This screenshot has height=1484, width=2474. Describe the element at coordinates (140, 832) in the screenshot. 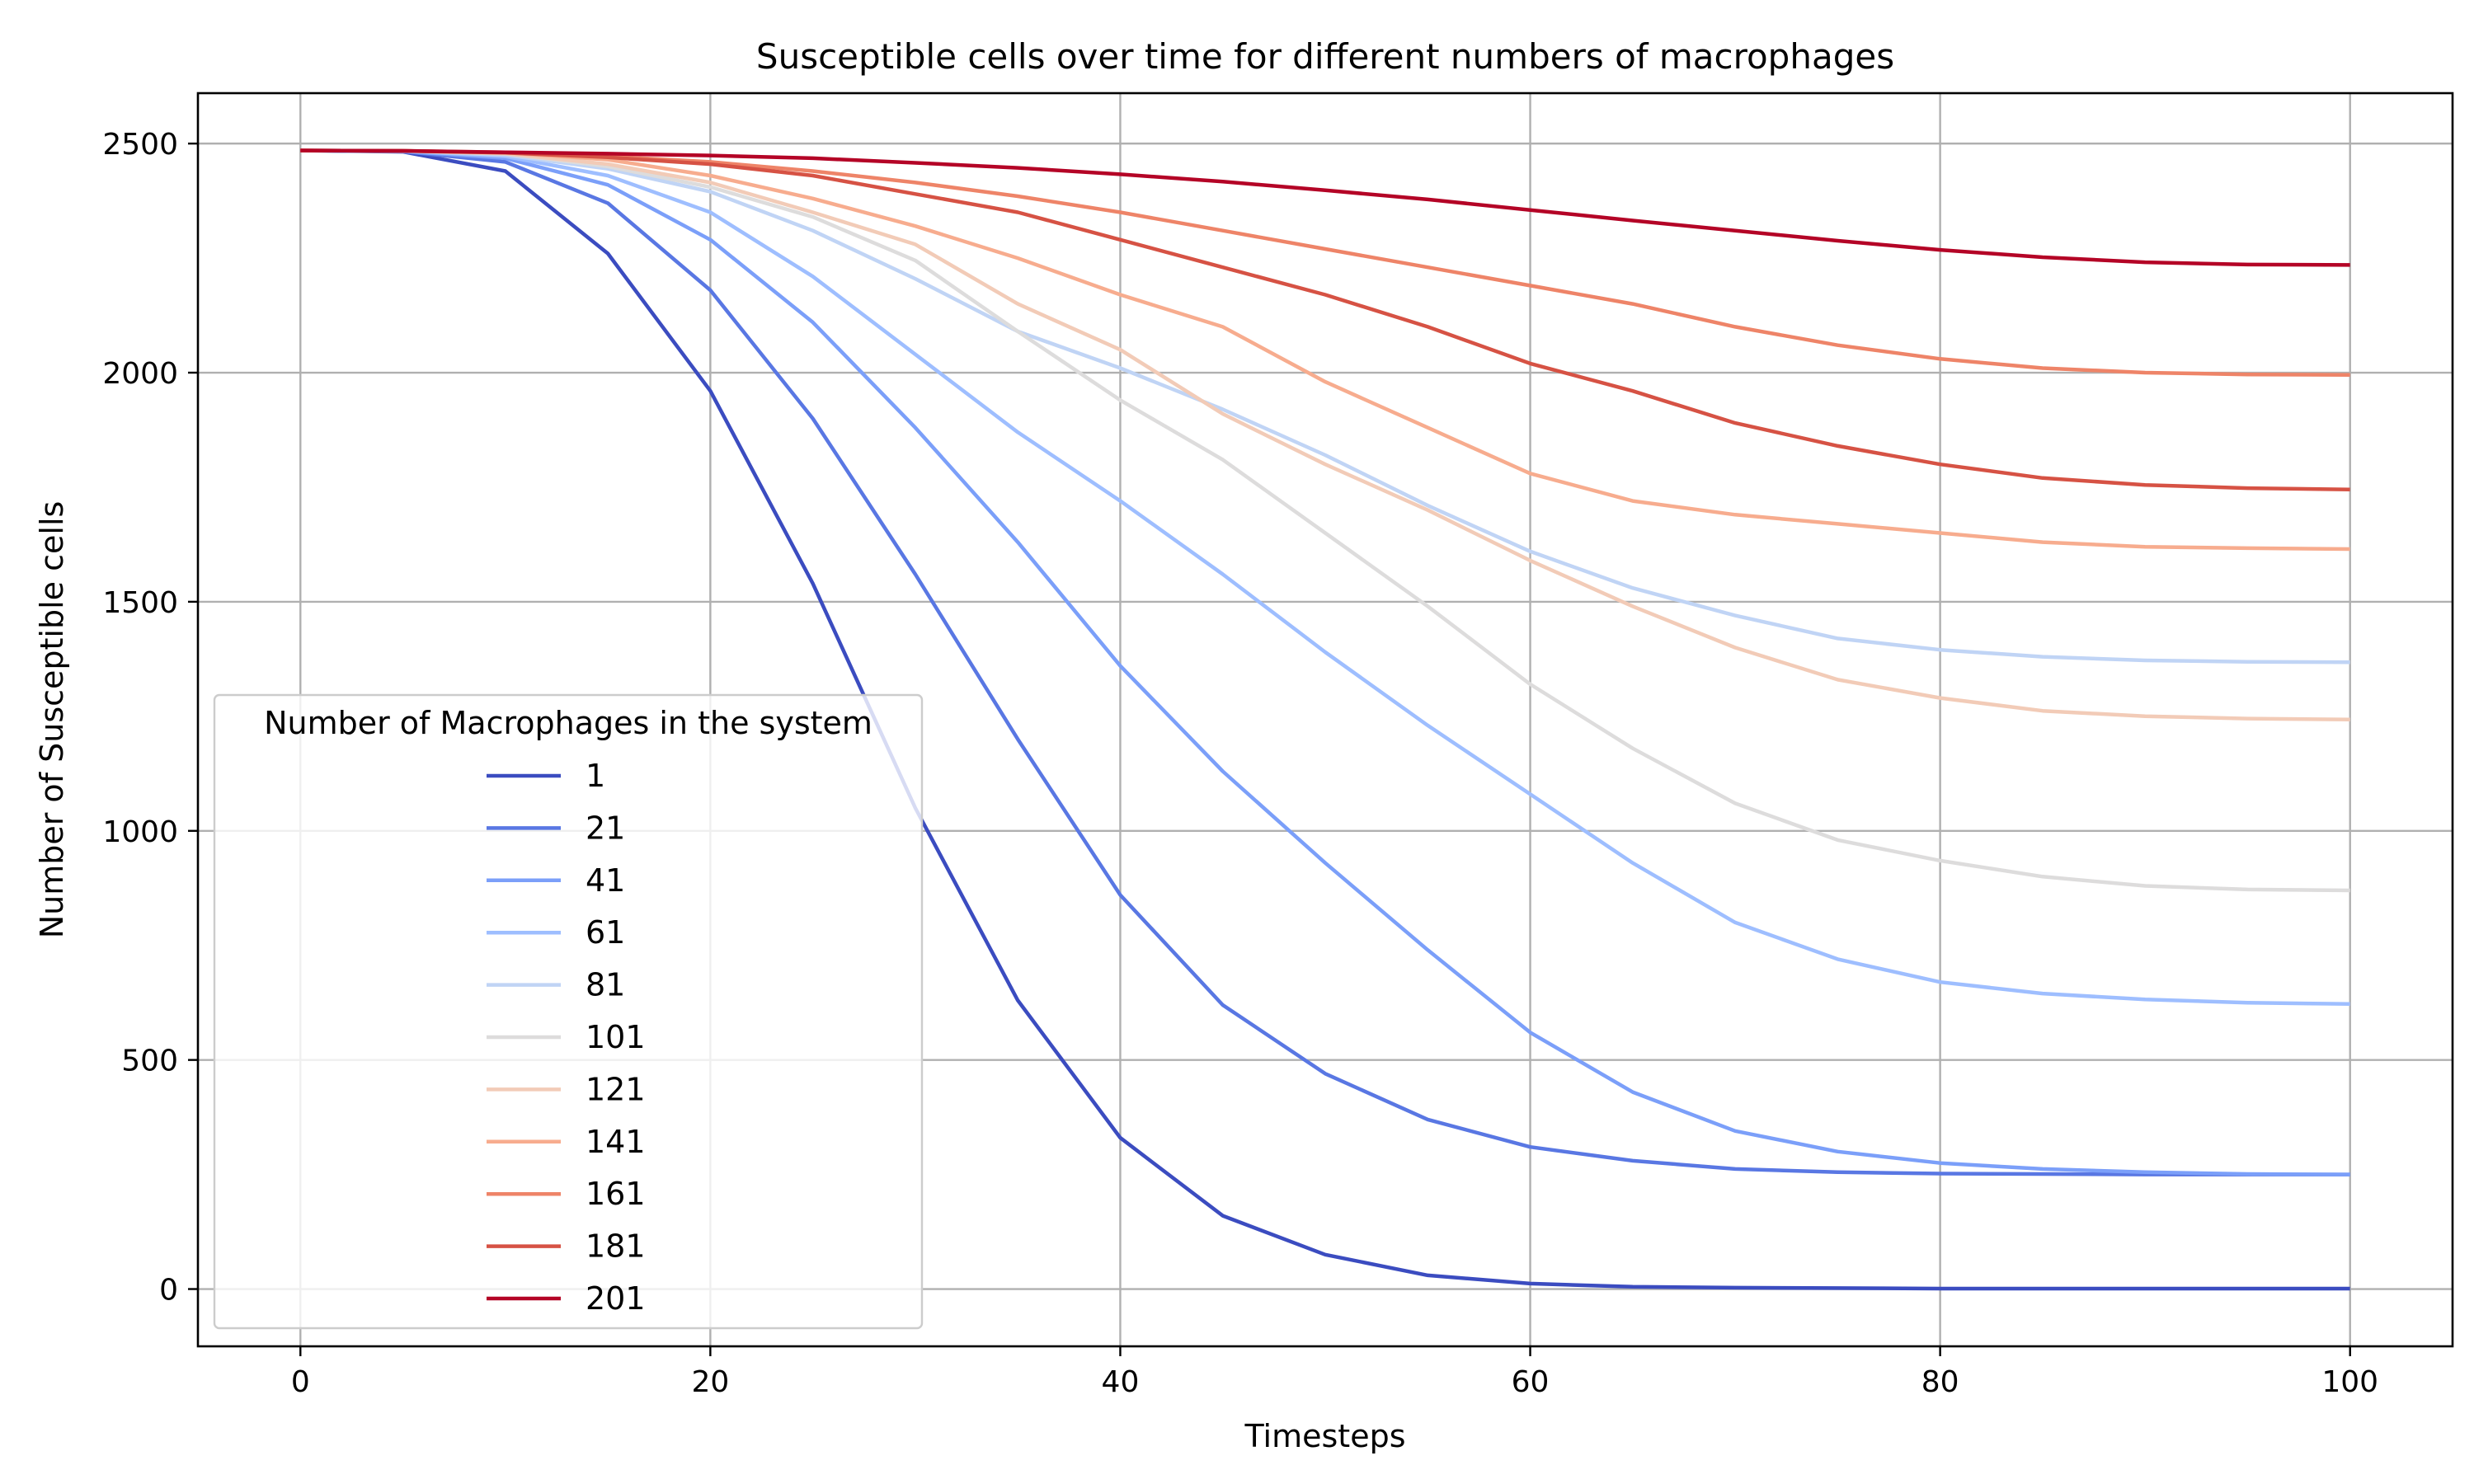

I see `y-tick-label: 1000` at that location.